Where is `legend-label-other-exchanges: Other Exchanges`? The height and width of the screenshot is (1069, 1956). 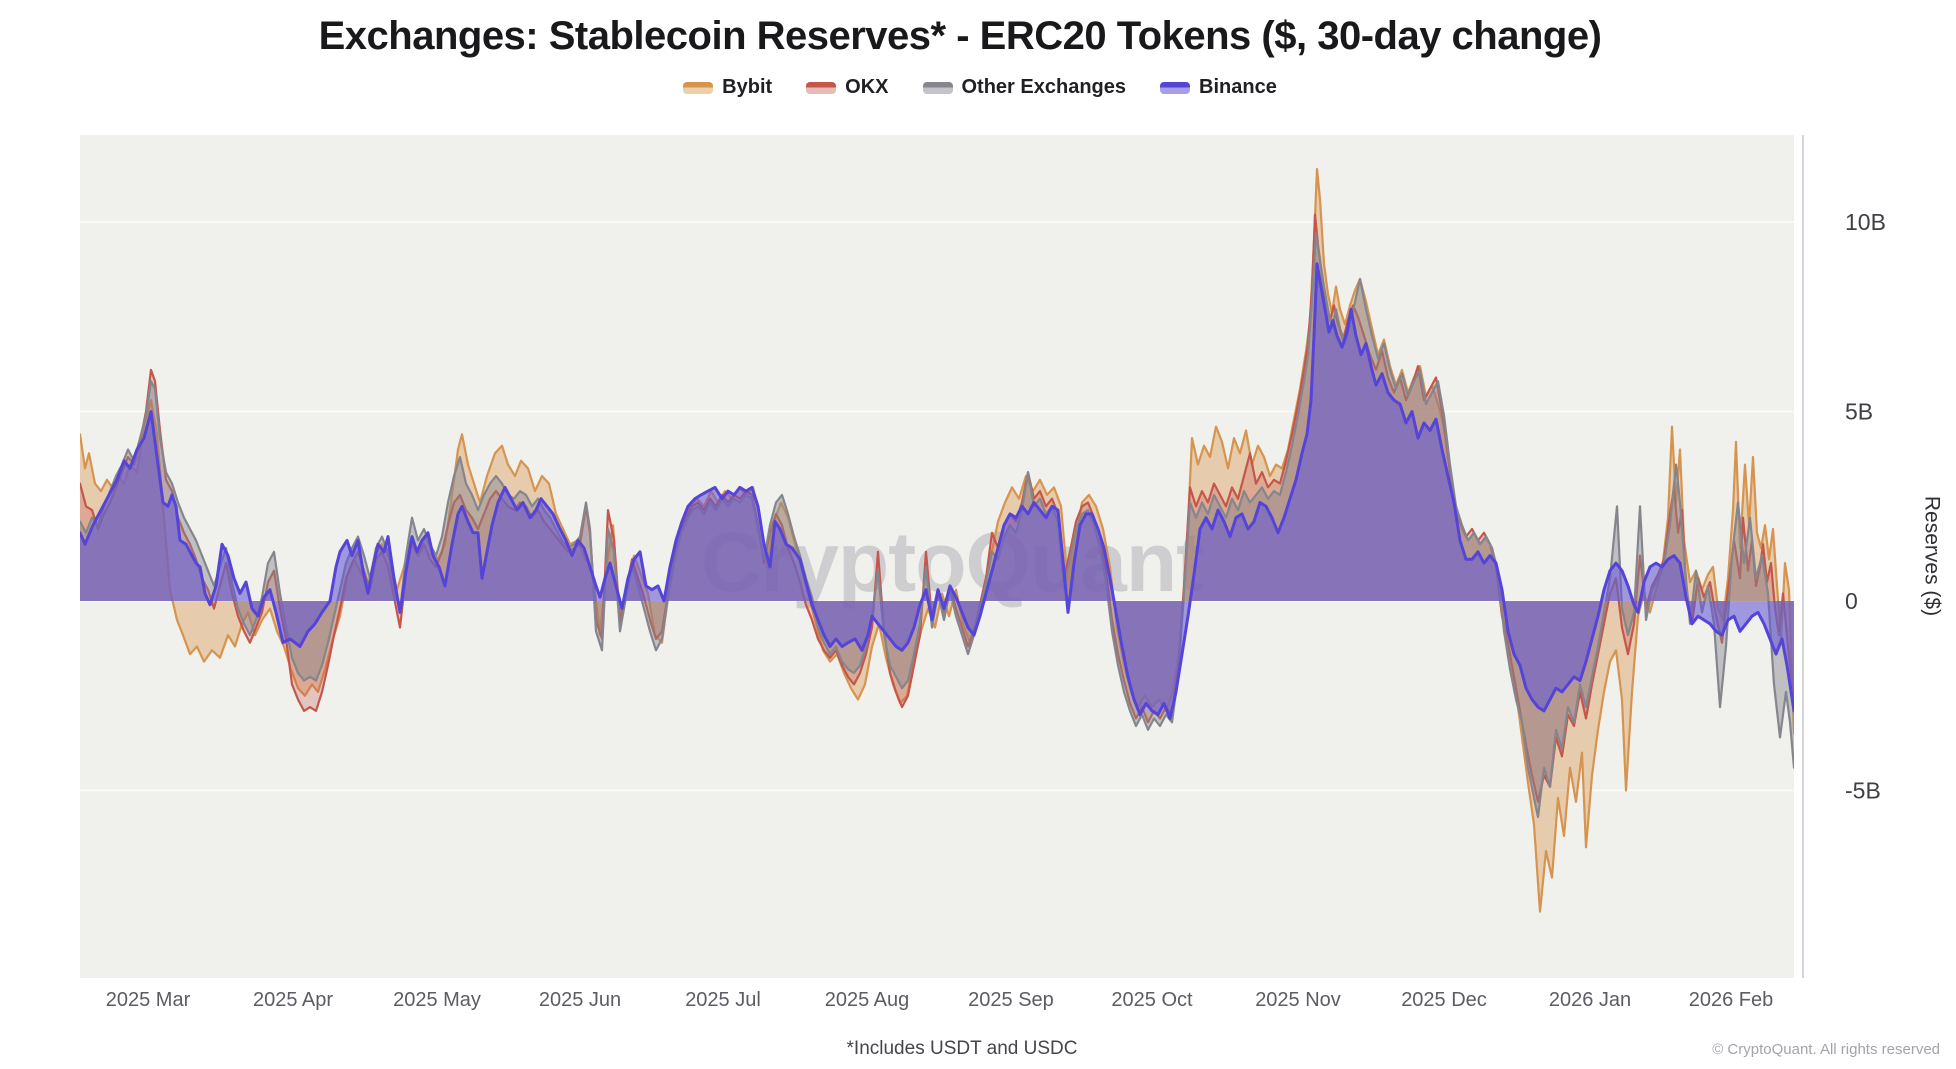 legend-label-other-exchanges: Other Exchanges is located at coordinates (1044, 87).